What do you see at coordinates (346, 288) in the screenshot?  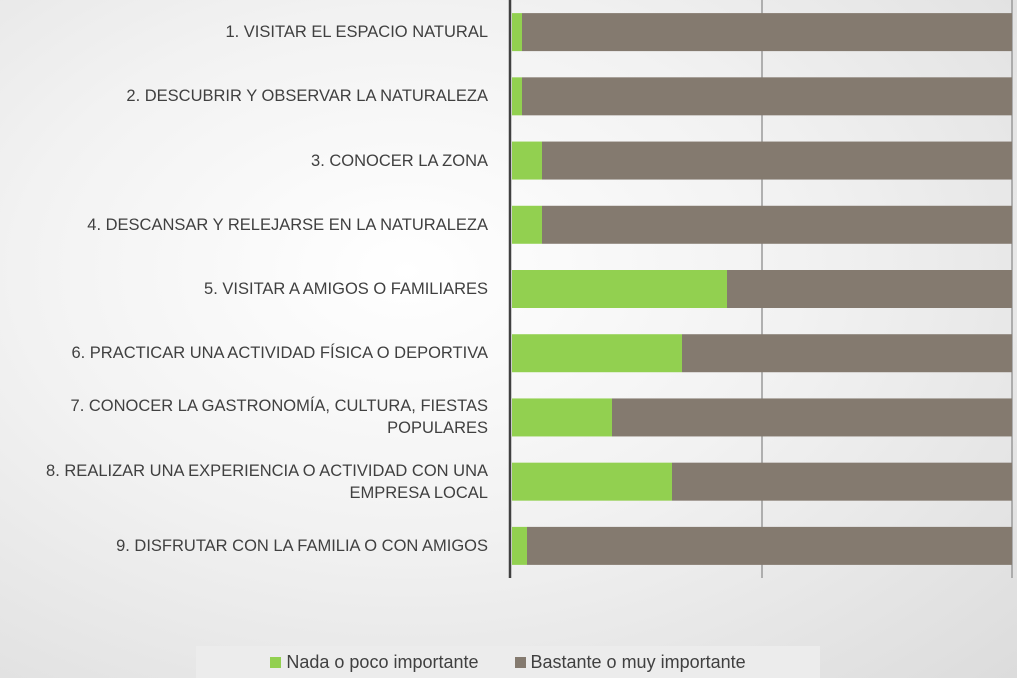 I see `category-label: 5. VISITAR A AMIGOS O FAMILIARES` at bounding box center [346, 288].